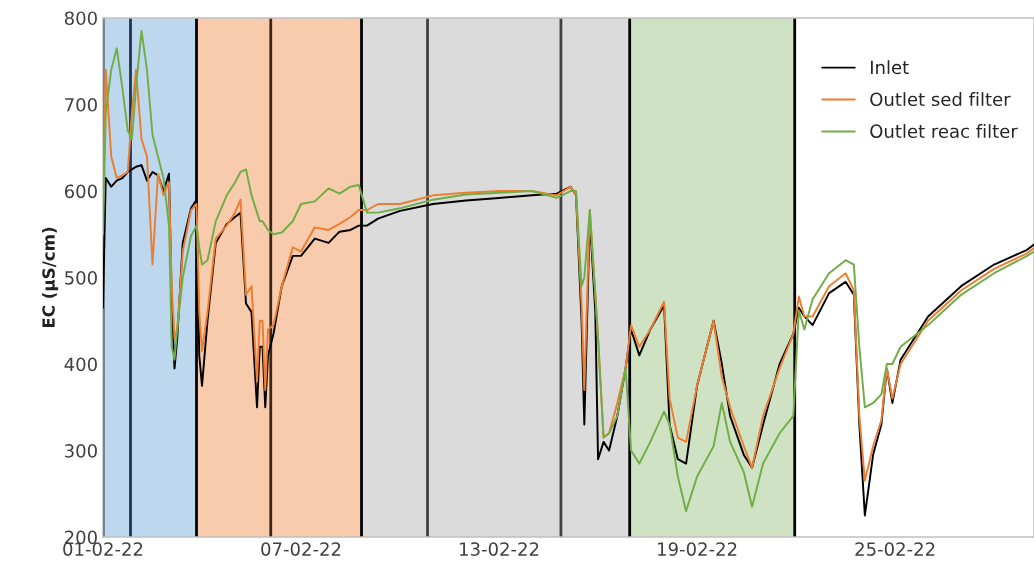 Image resolution: width=1034 pixels, height=575 pixels. Describe the element at coordinates (944, 131) in the screenshot. I see `legend-label: Outlet reac filter` at that location.